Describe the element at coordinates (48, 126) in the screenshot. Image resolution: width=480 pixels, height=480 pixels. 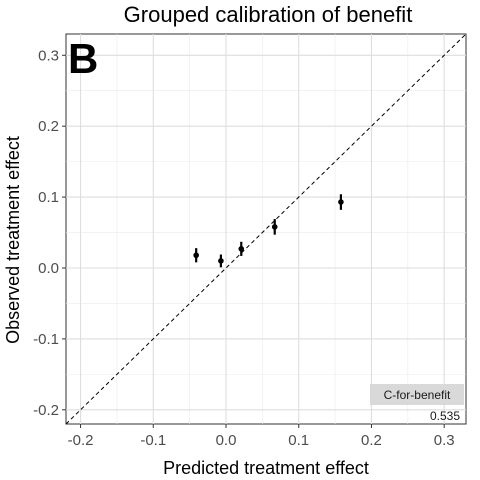
I see `y-tick-label: 0.2` at that location.